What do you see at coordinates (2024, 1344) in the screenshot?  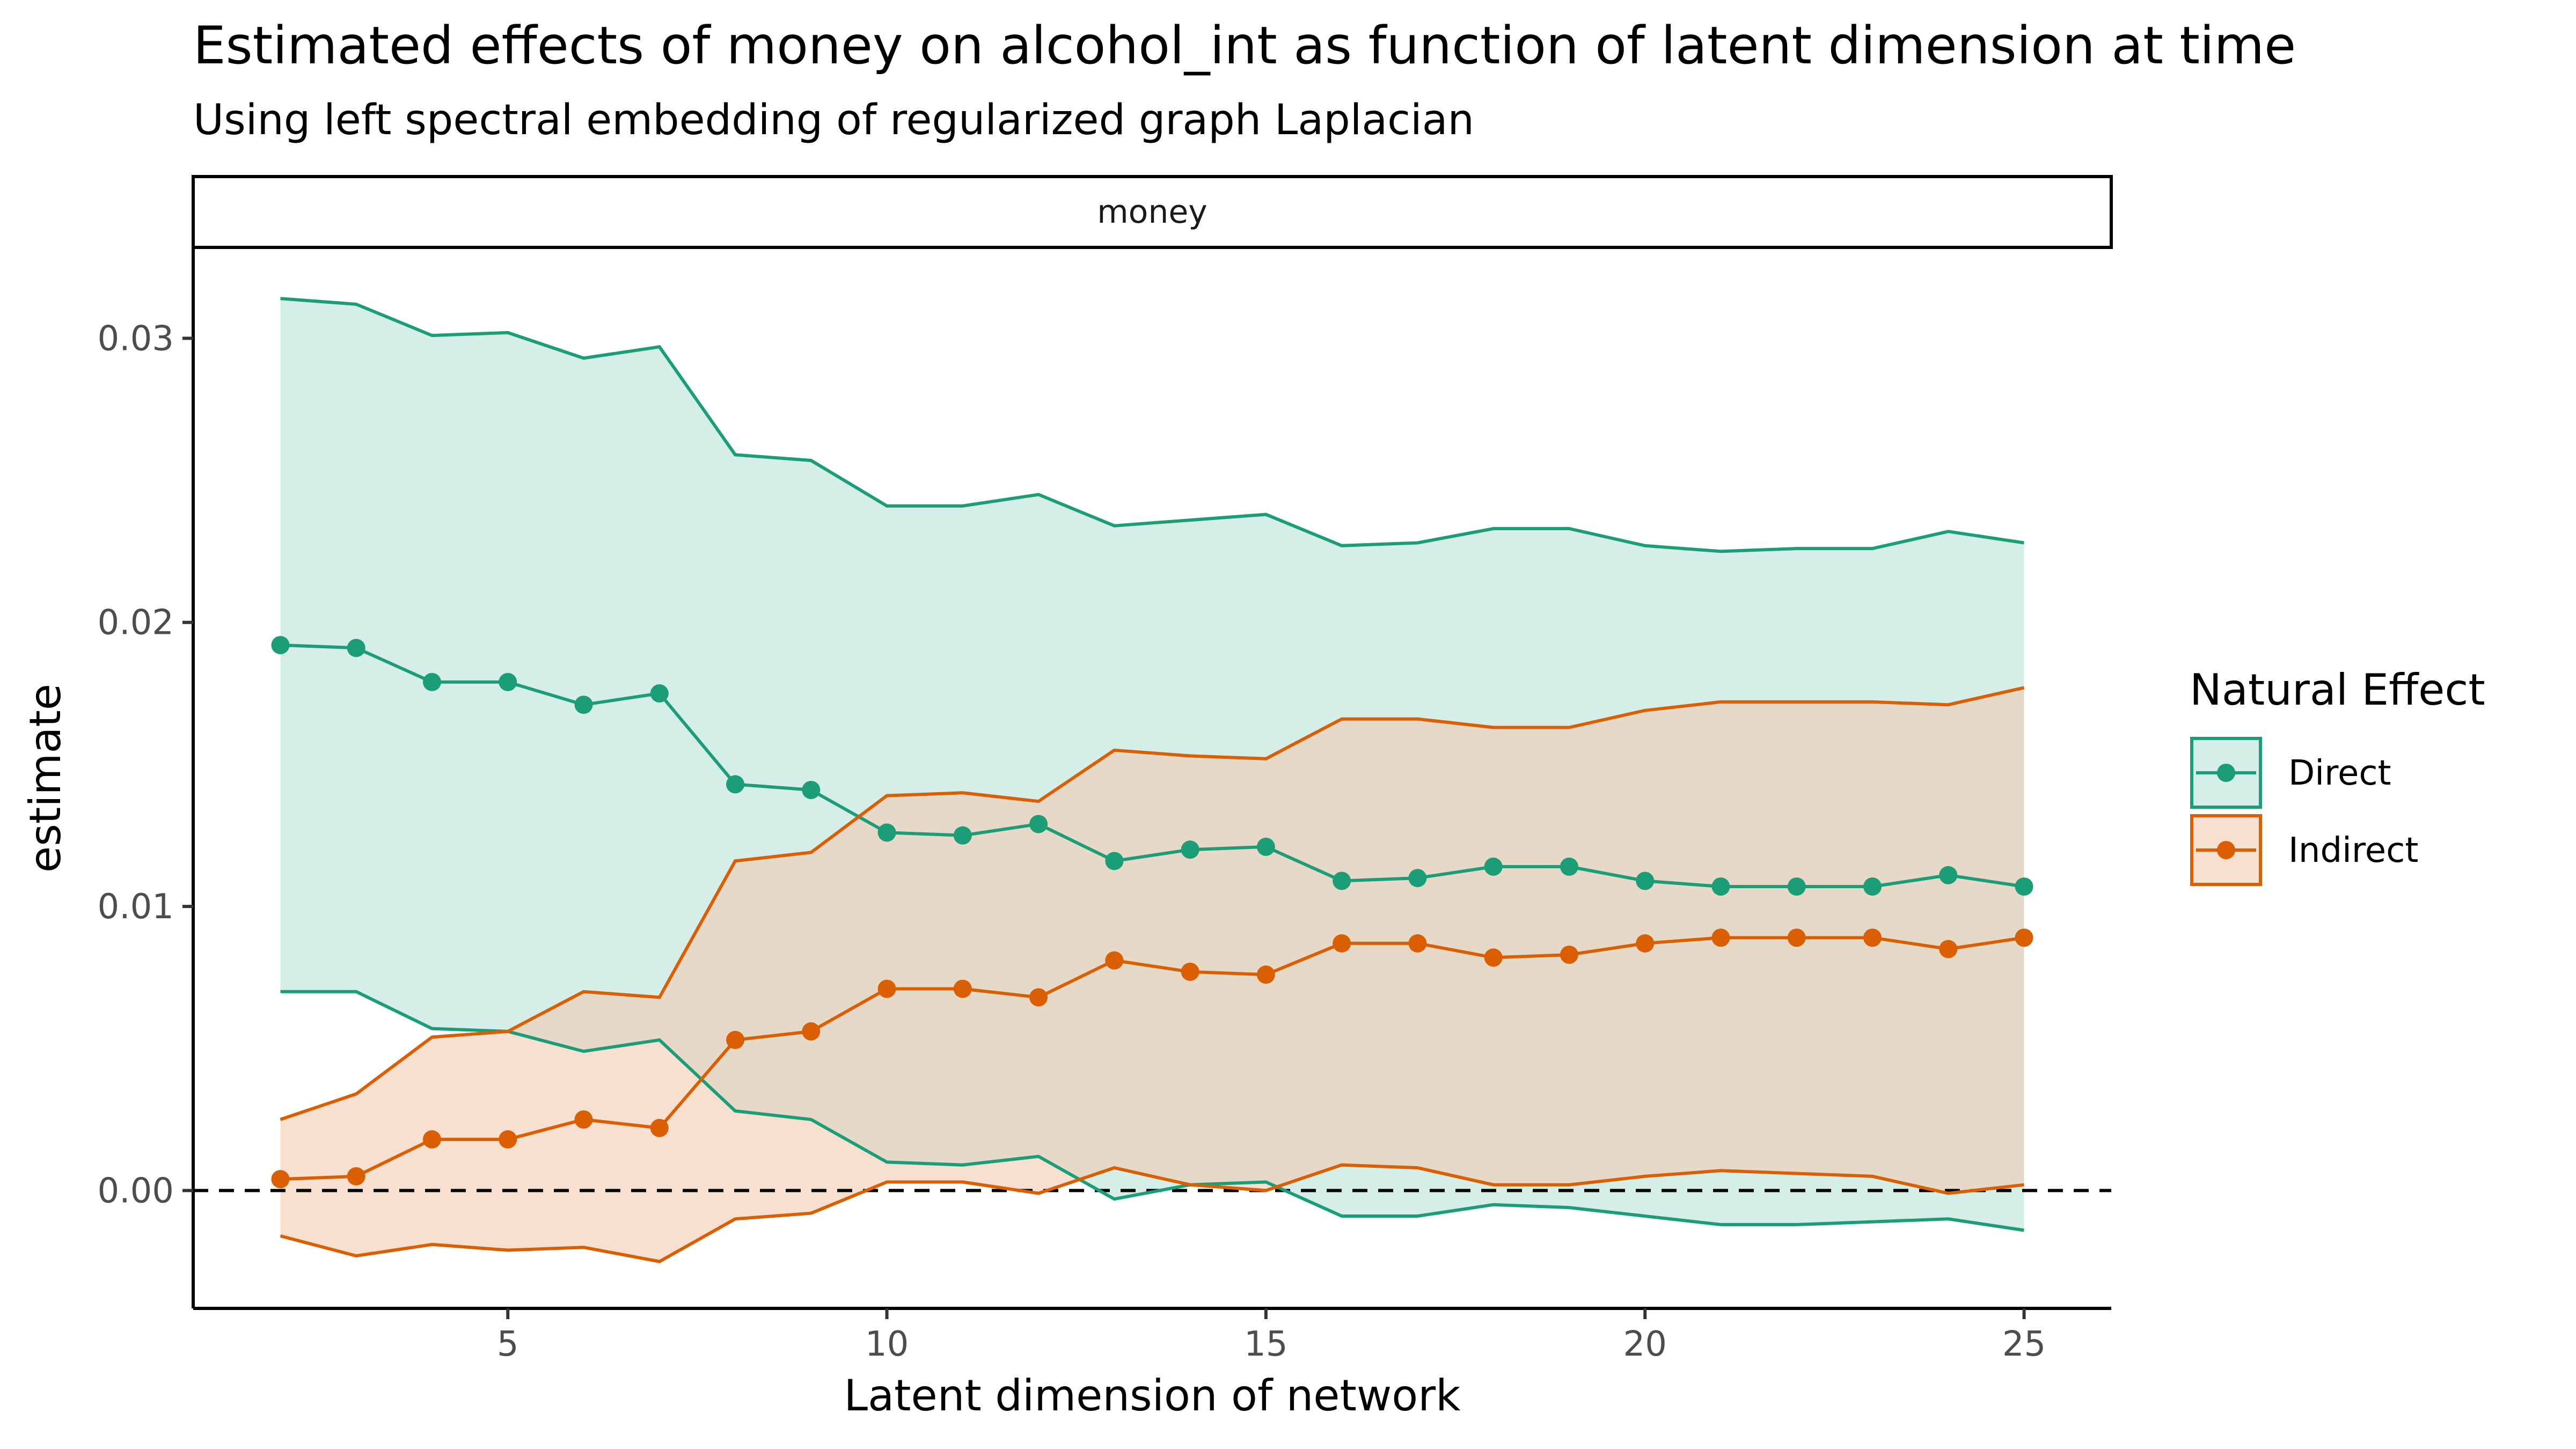 I see `x-tick-label: 25` at bounding box center [2024, 1344].